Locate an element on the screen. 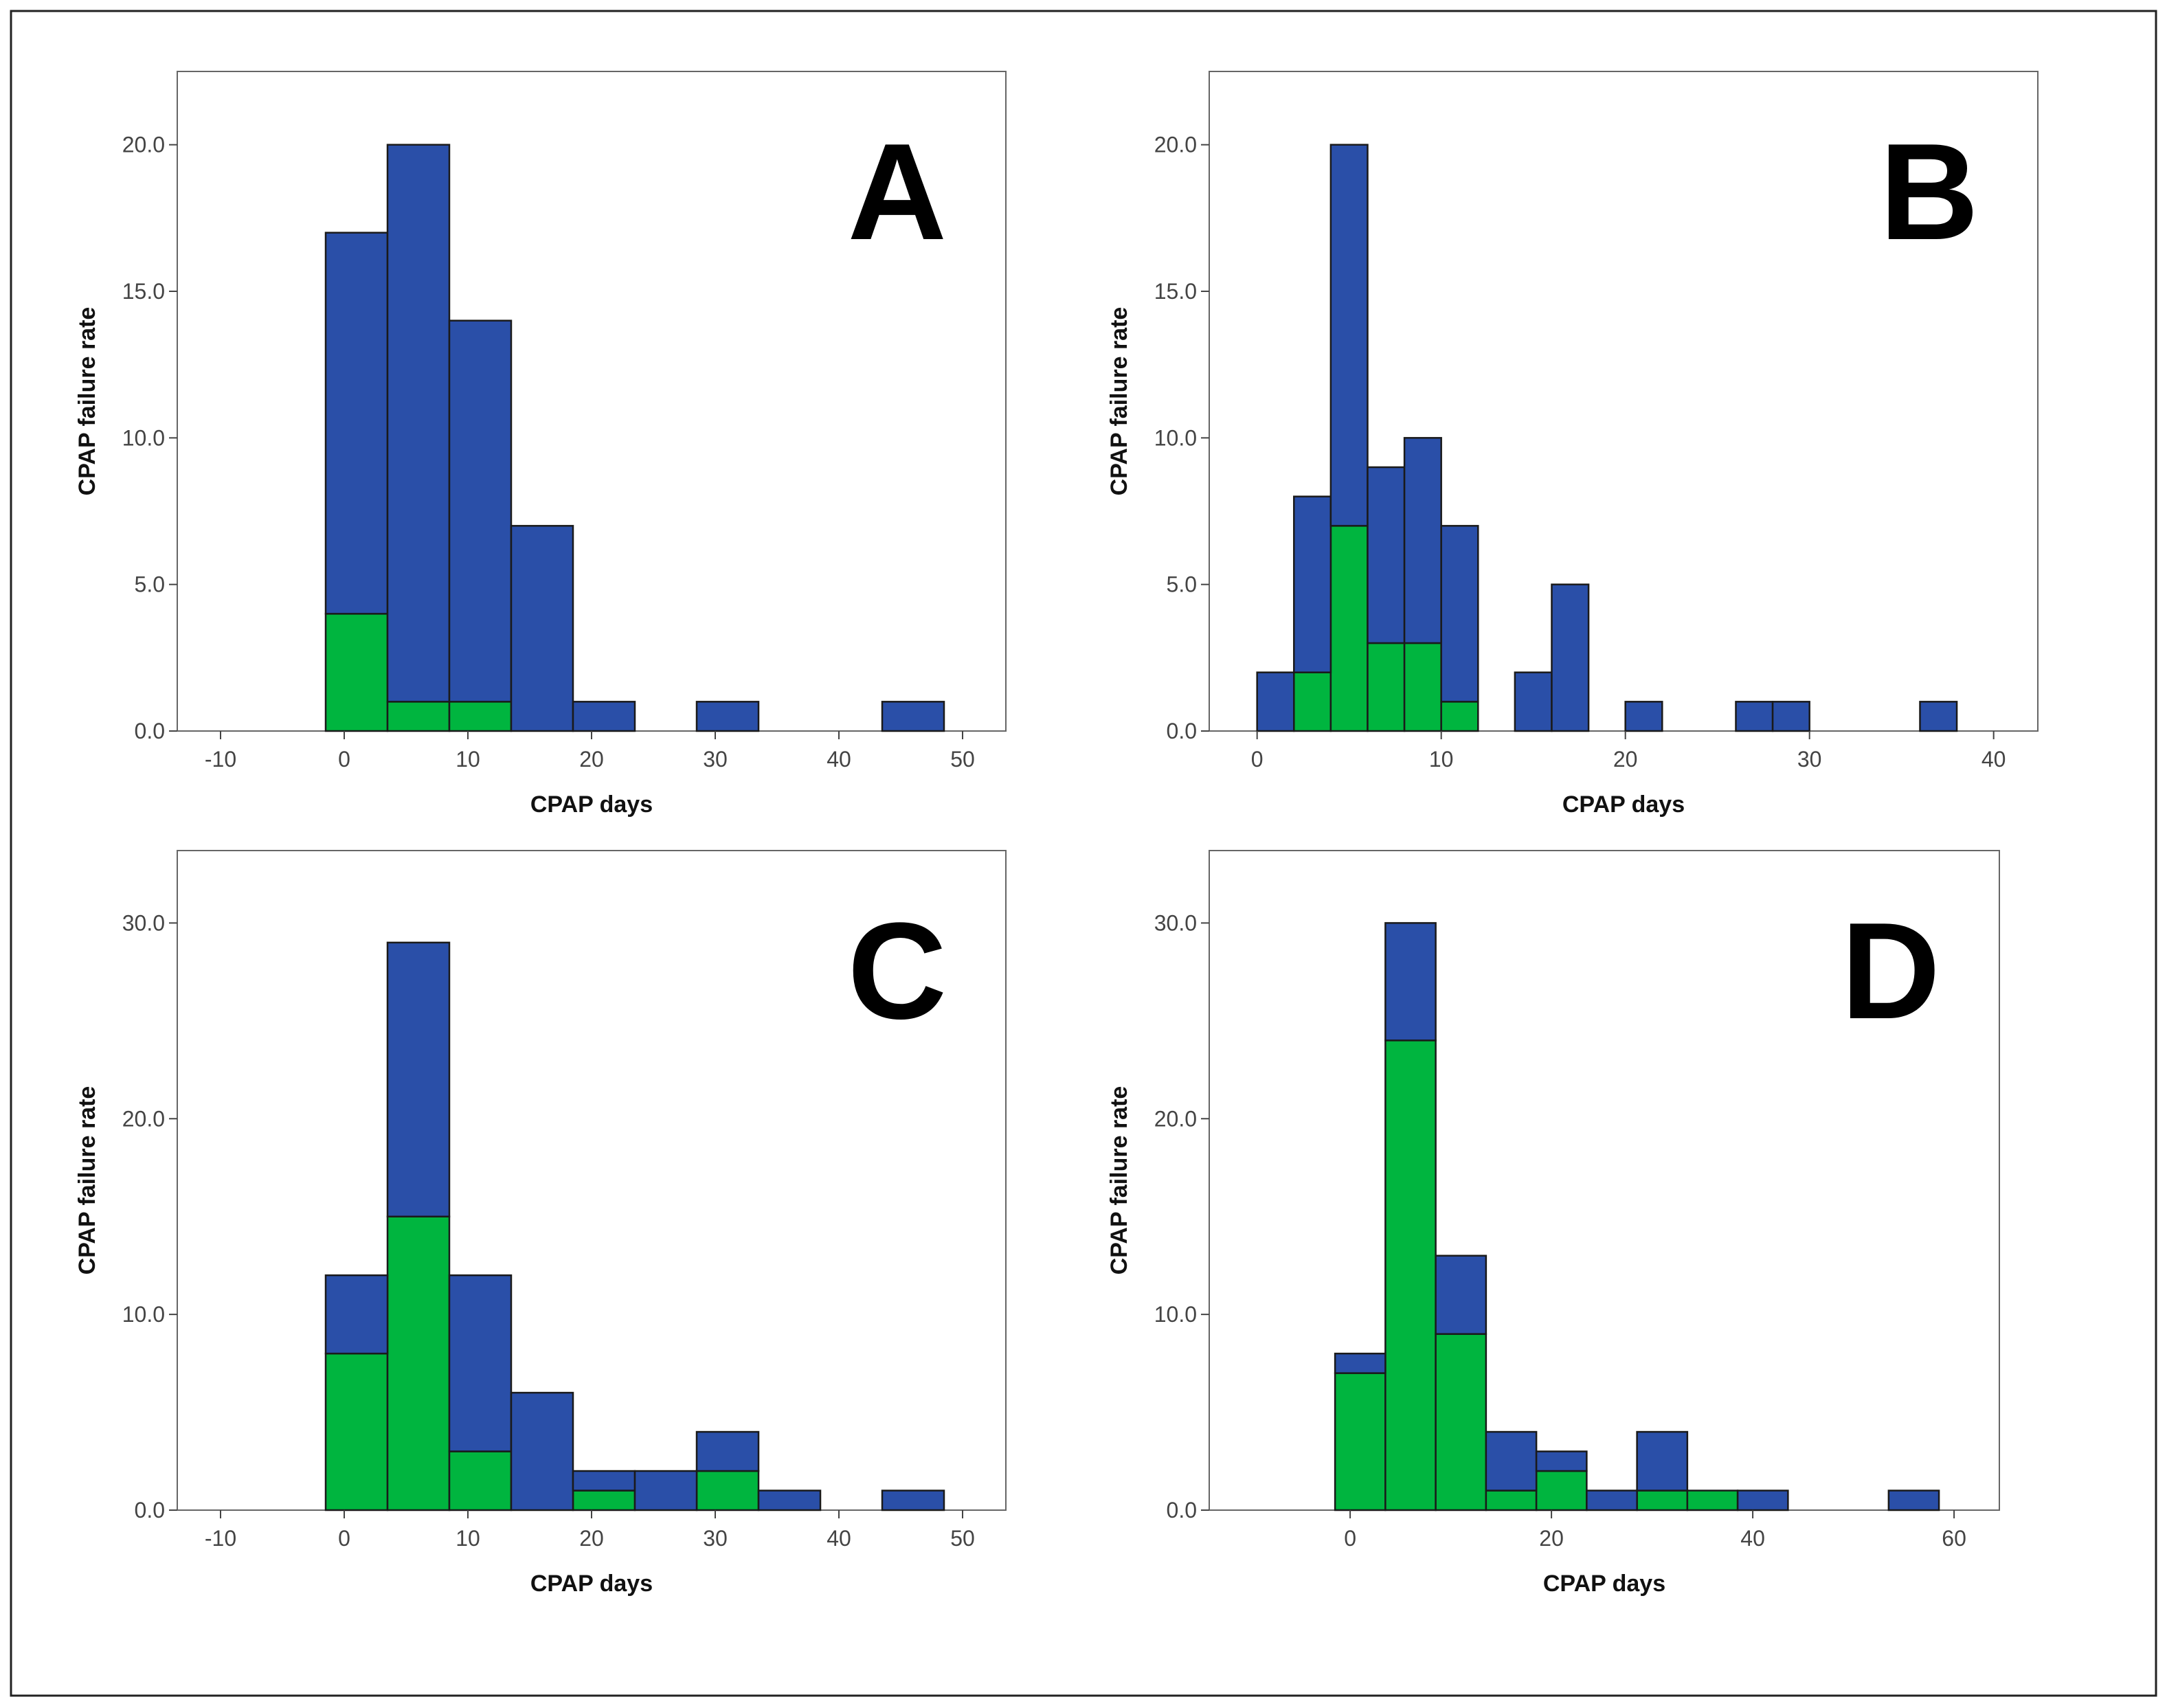 This screenshot has height=1708, width=2167. x-tick-label-a-3: 20 is located at coordinates (591, 759).